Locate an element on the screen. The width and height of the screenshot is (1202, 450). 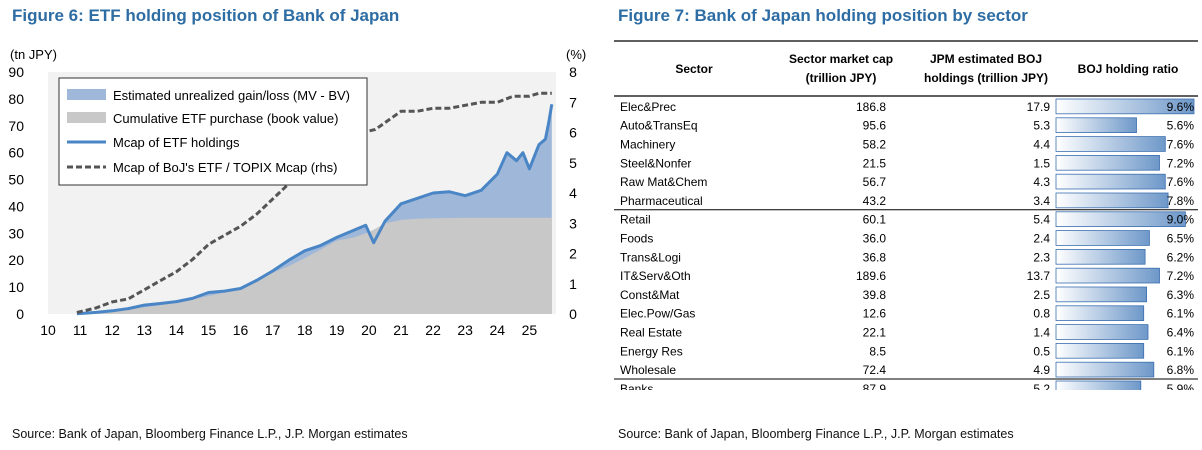
x-tick-label: 17 is located at coordinates (273, 330).